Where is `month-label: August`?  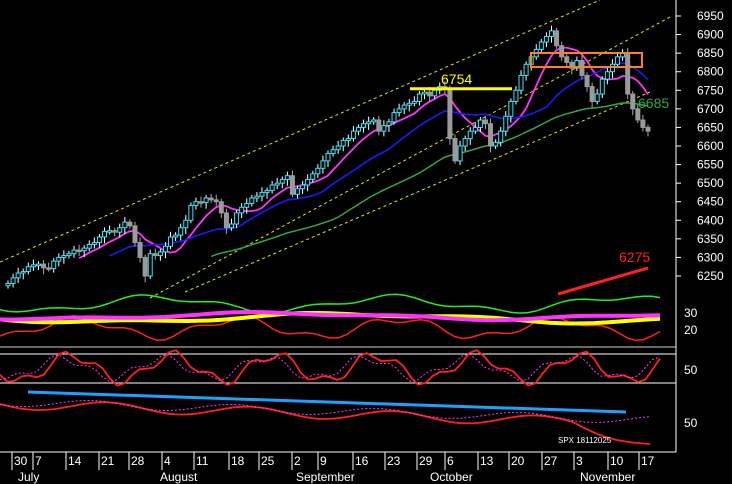
month-label: August is located at coordinates (179, 477).